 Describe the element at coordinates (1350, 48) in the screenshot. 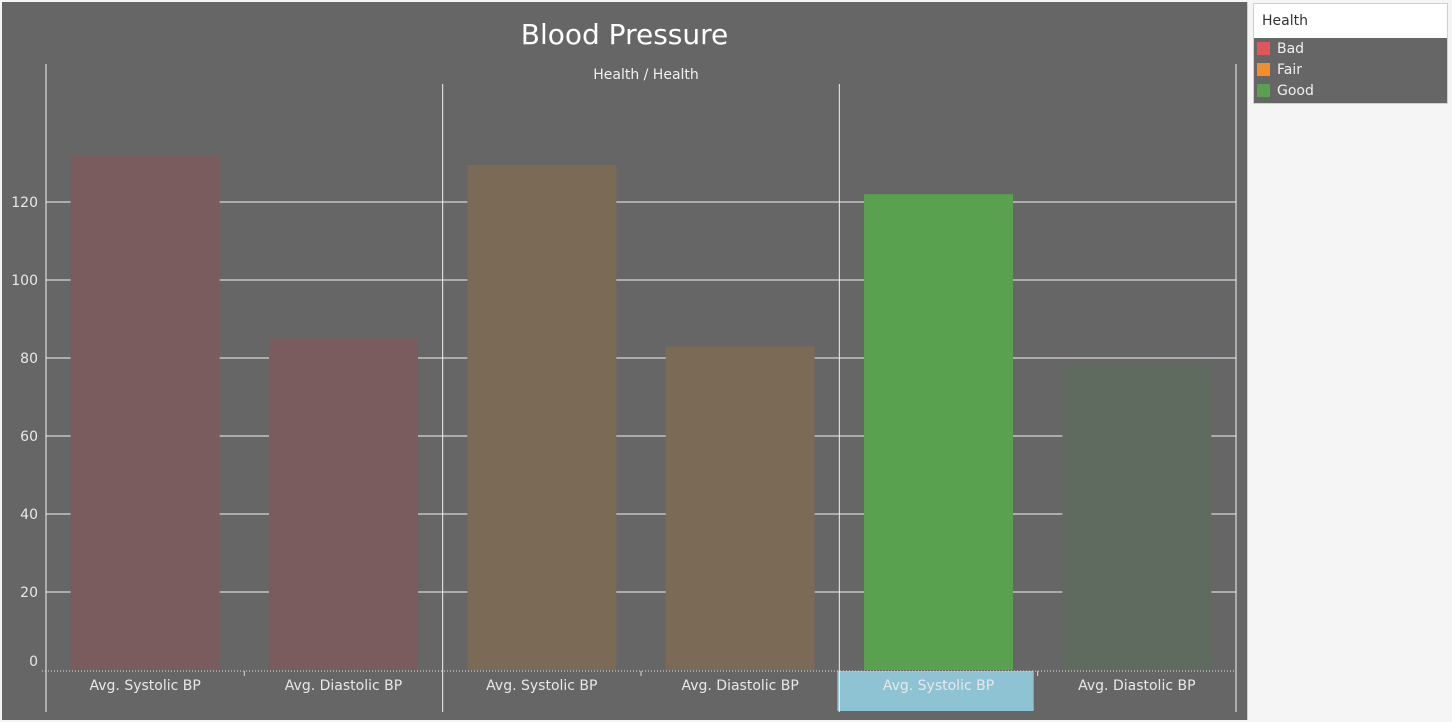

I see `legend-item-bad: Bad` at that location.